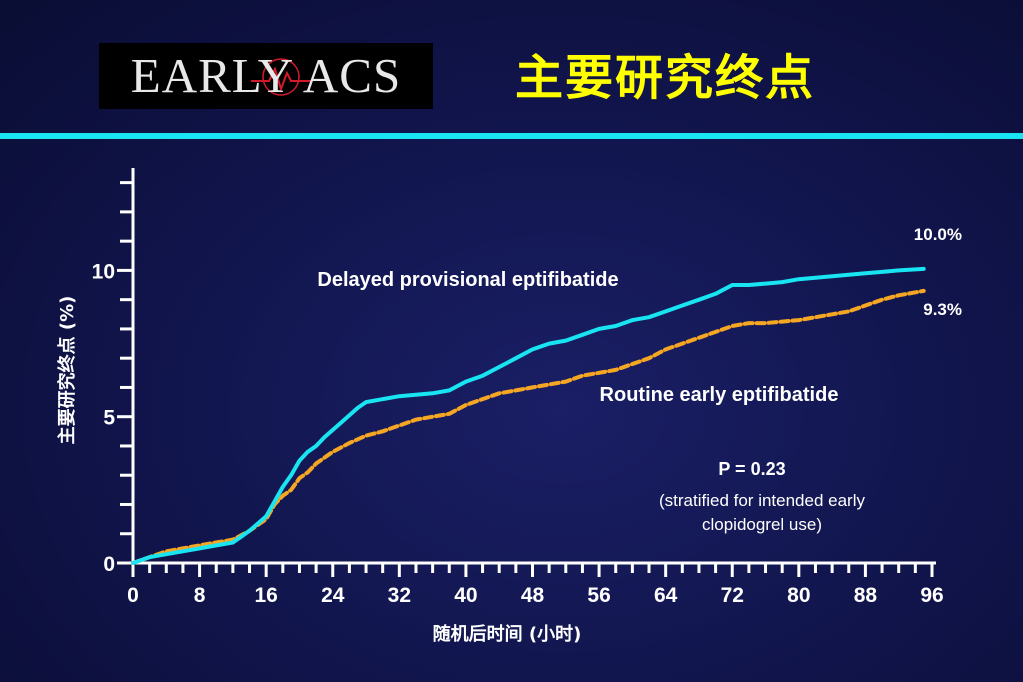 The height and width of the screenshot is (682, 1023). Describe the element at coordinates (109, 418) in the screenshot. I see `y-tick-label: 5` at that location.